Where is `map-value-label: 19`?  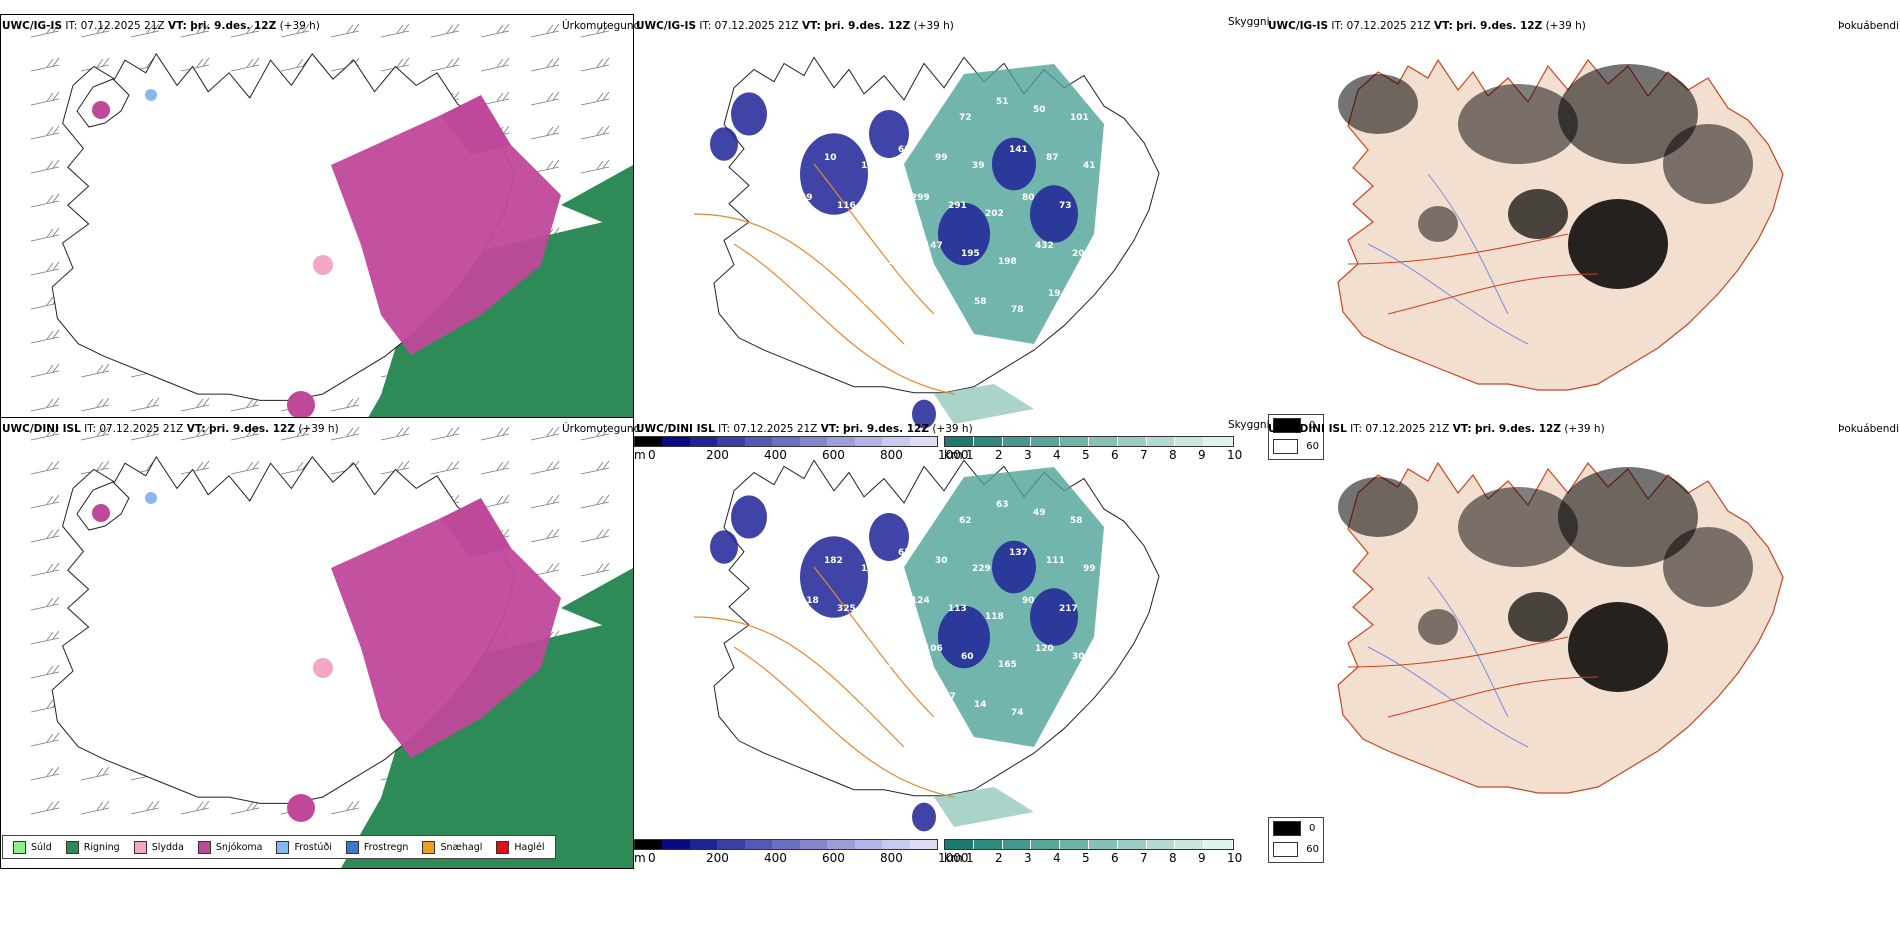
map-value-label: 19 is located at coordinates (1054, 294).